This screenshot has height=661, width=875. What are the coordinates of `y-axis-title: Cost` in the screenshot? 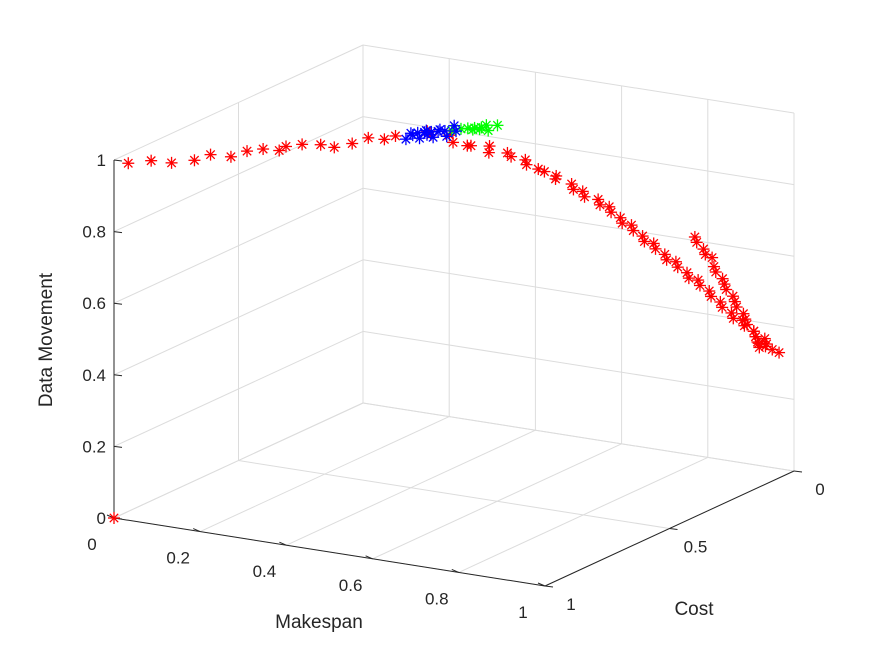 It's located at (694, 609).